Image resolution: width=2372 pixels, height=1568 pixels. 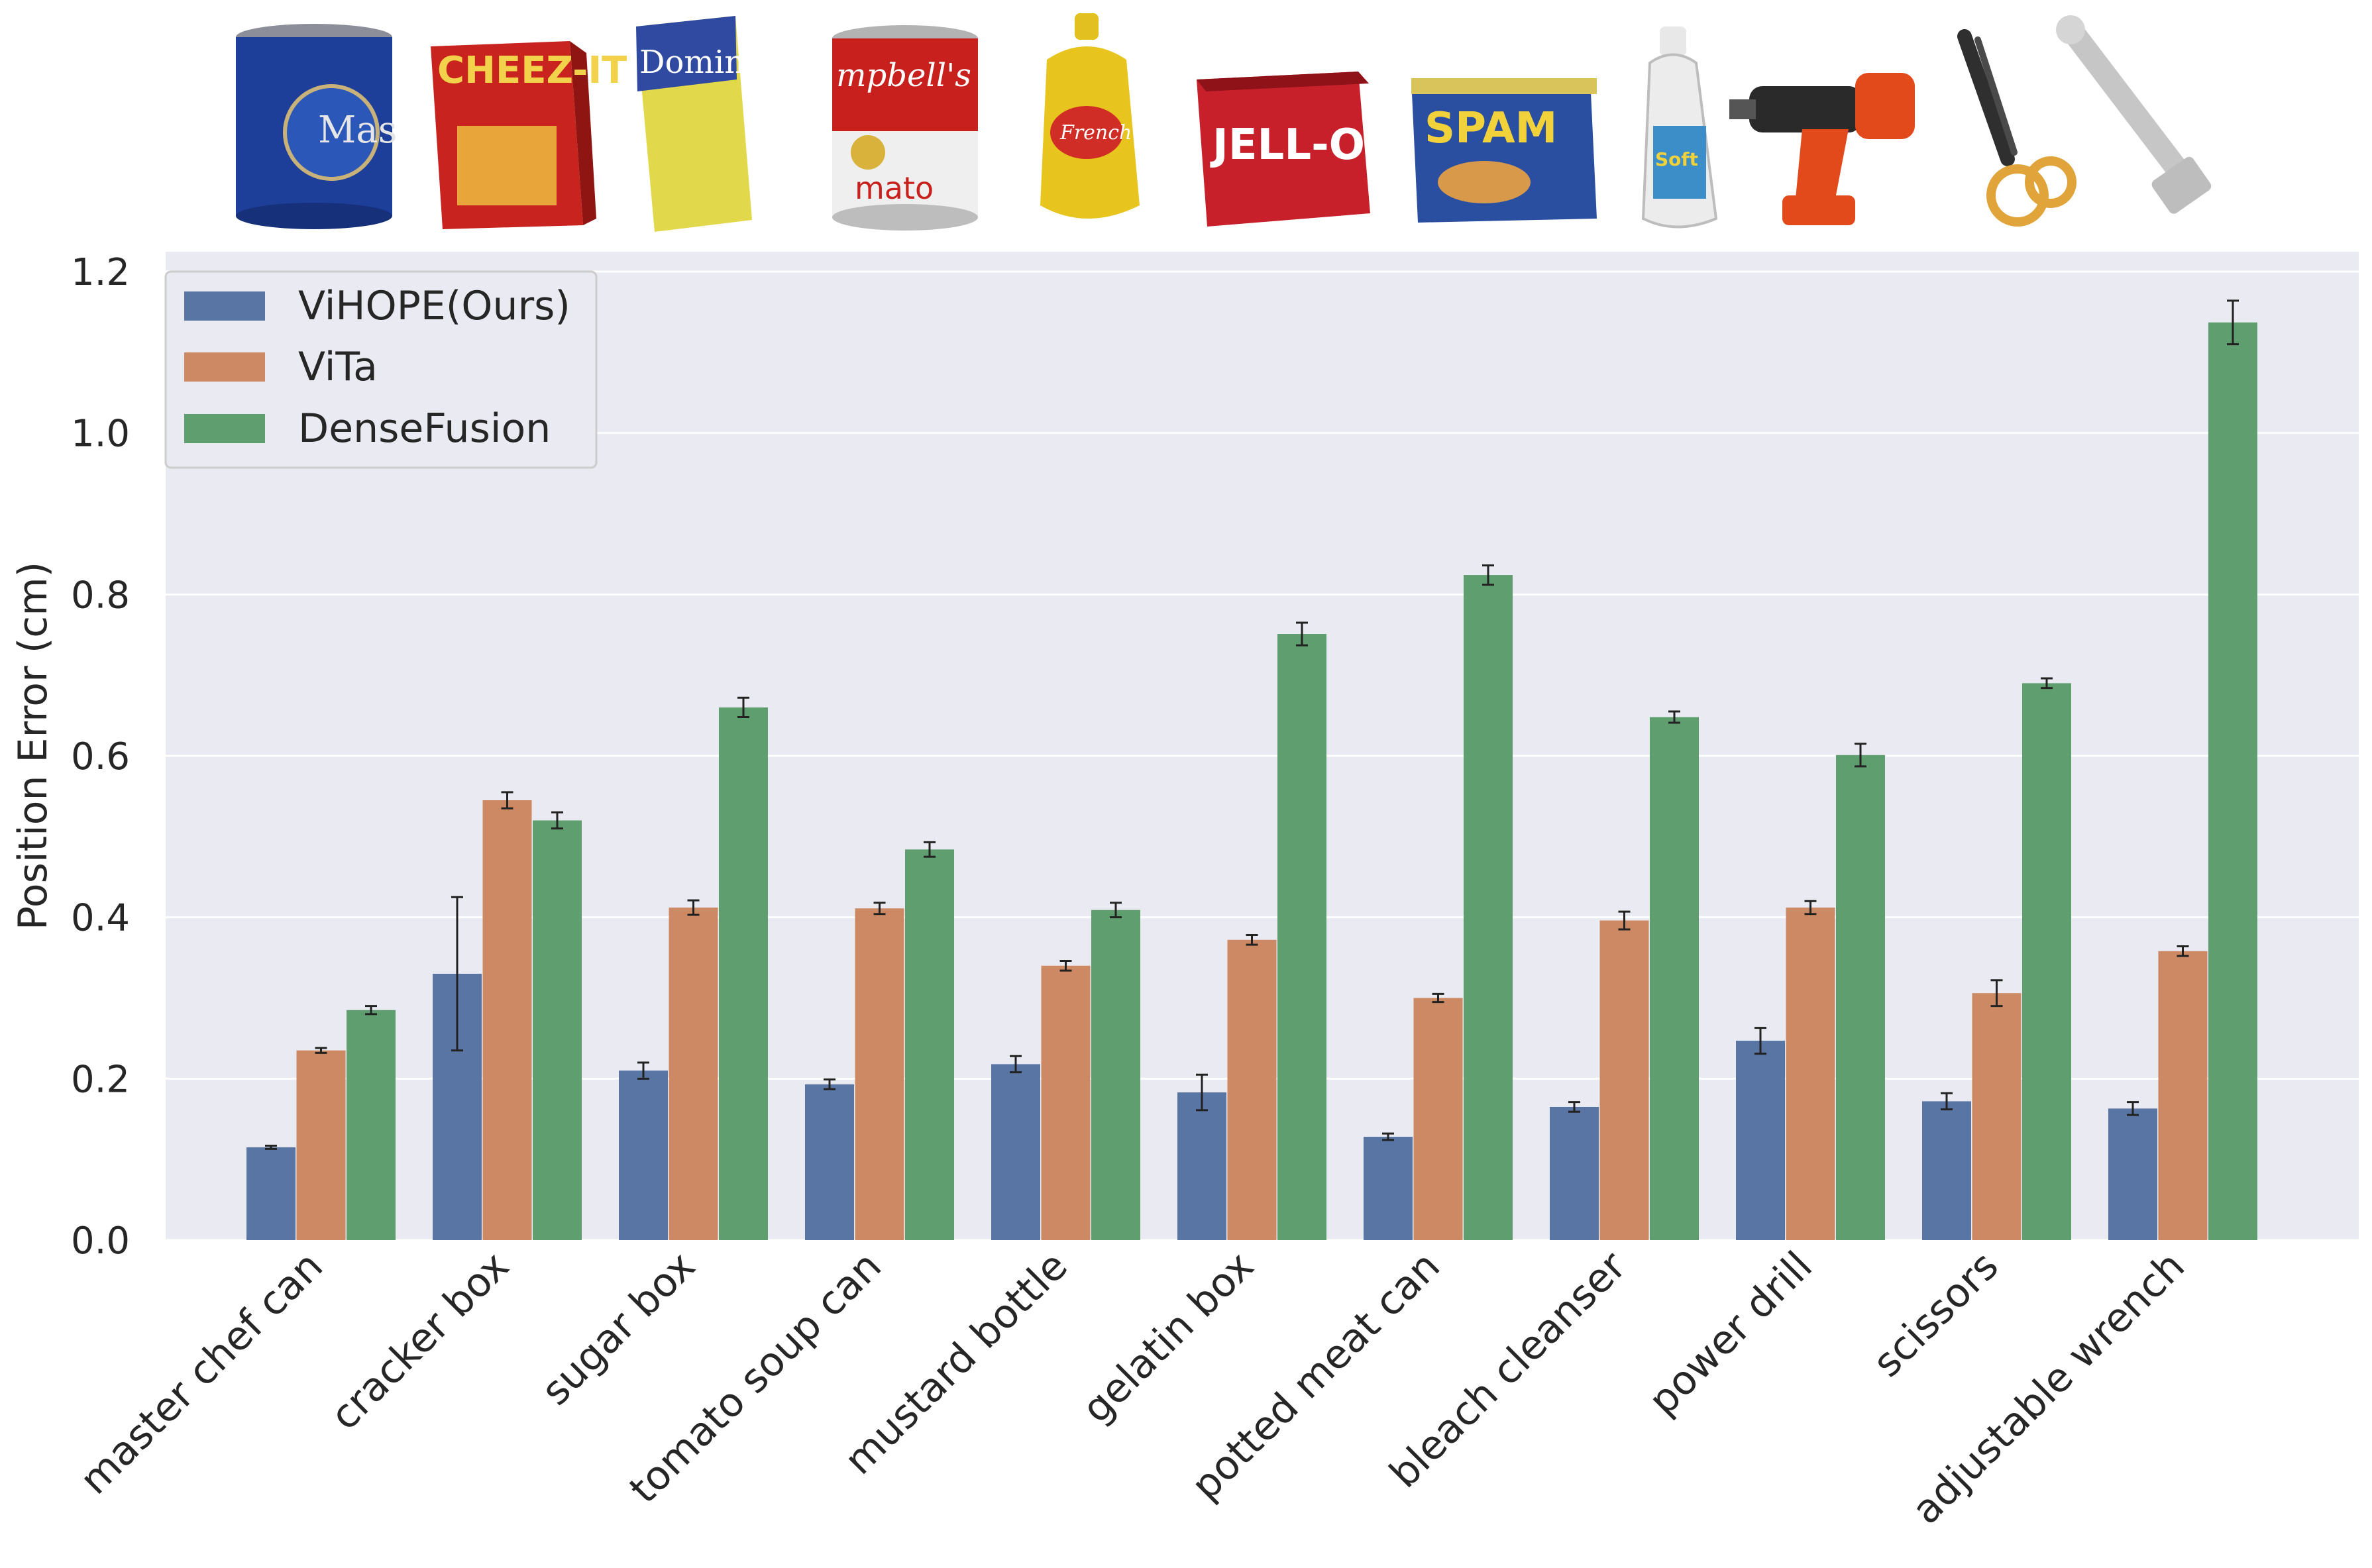 What do you see at coordinates (1810, 1074) in the screenshot?
I see `bar-vita-power-drill` at bounding box center [1810, 1074].